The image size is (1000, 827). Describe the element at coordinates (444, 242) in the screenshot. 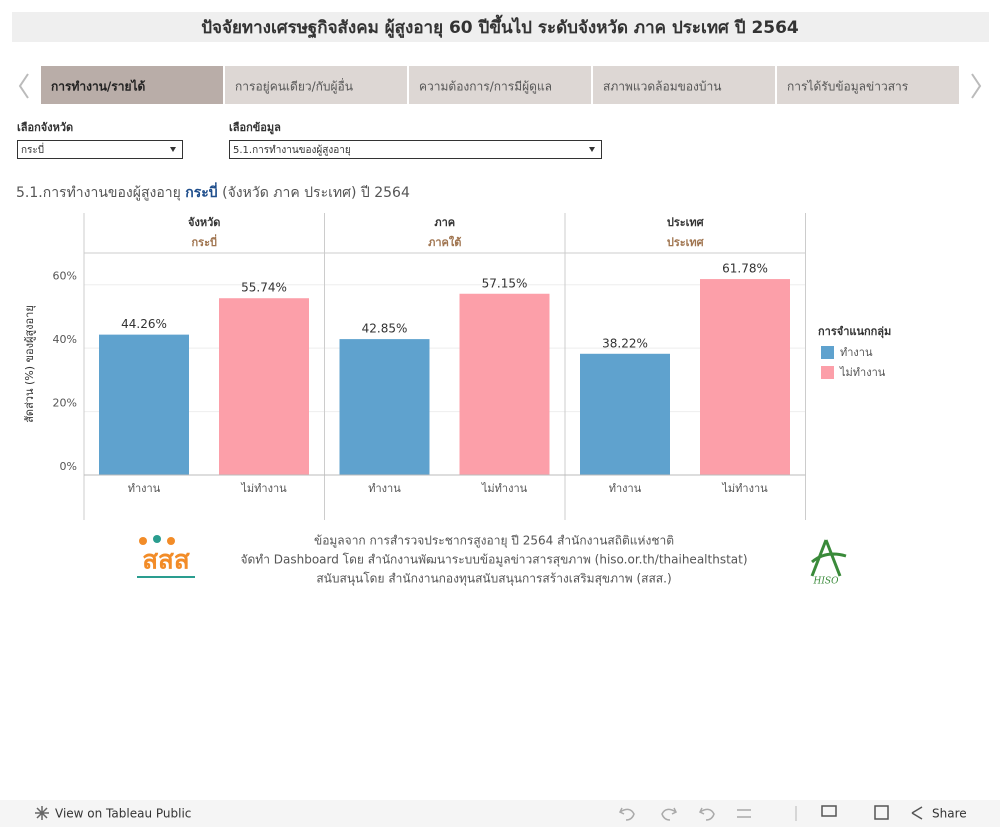

I see `panel-subtitle: ภาคใต้` at that location.